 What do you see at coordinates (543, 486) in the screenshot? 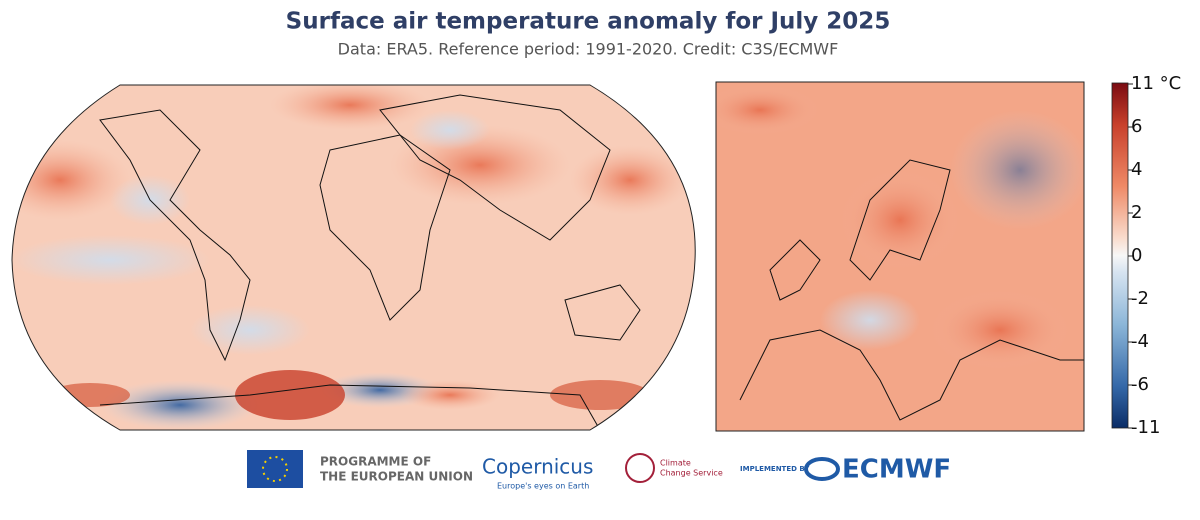
I see `copernicus-tagline: Europe's eyes on Earth` at bounding box center [543, 486].